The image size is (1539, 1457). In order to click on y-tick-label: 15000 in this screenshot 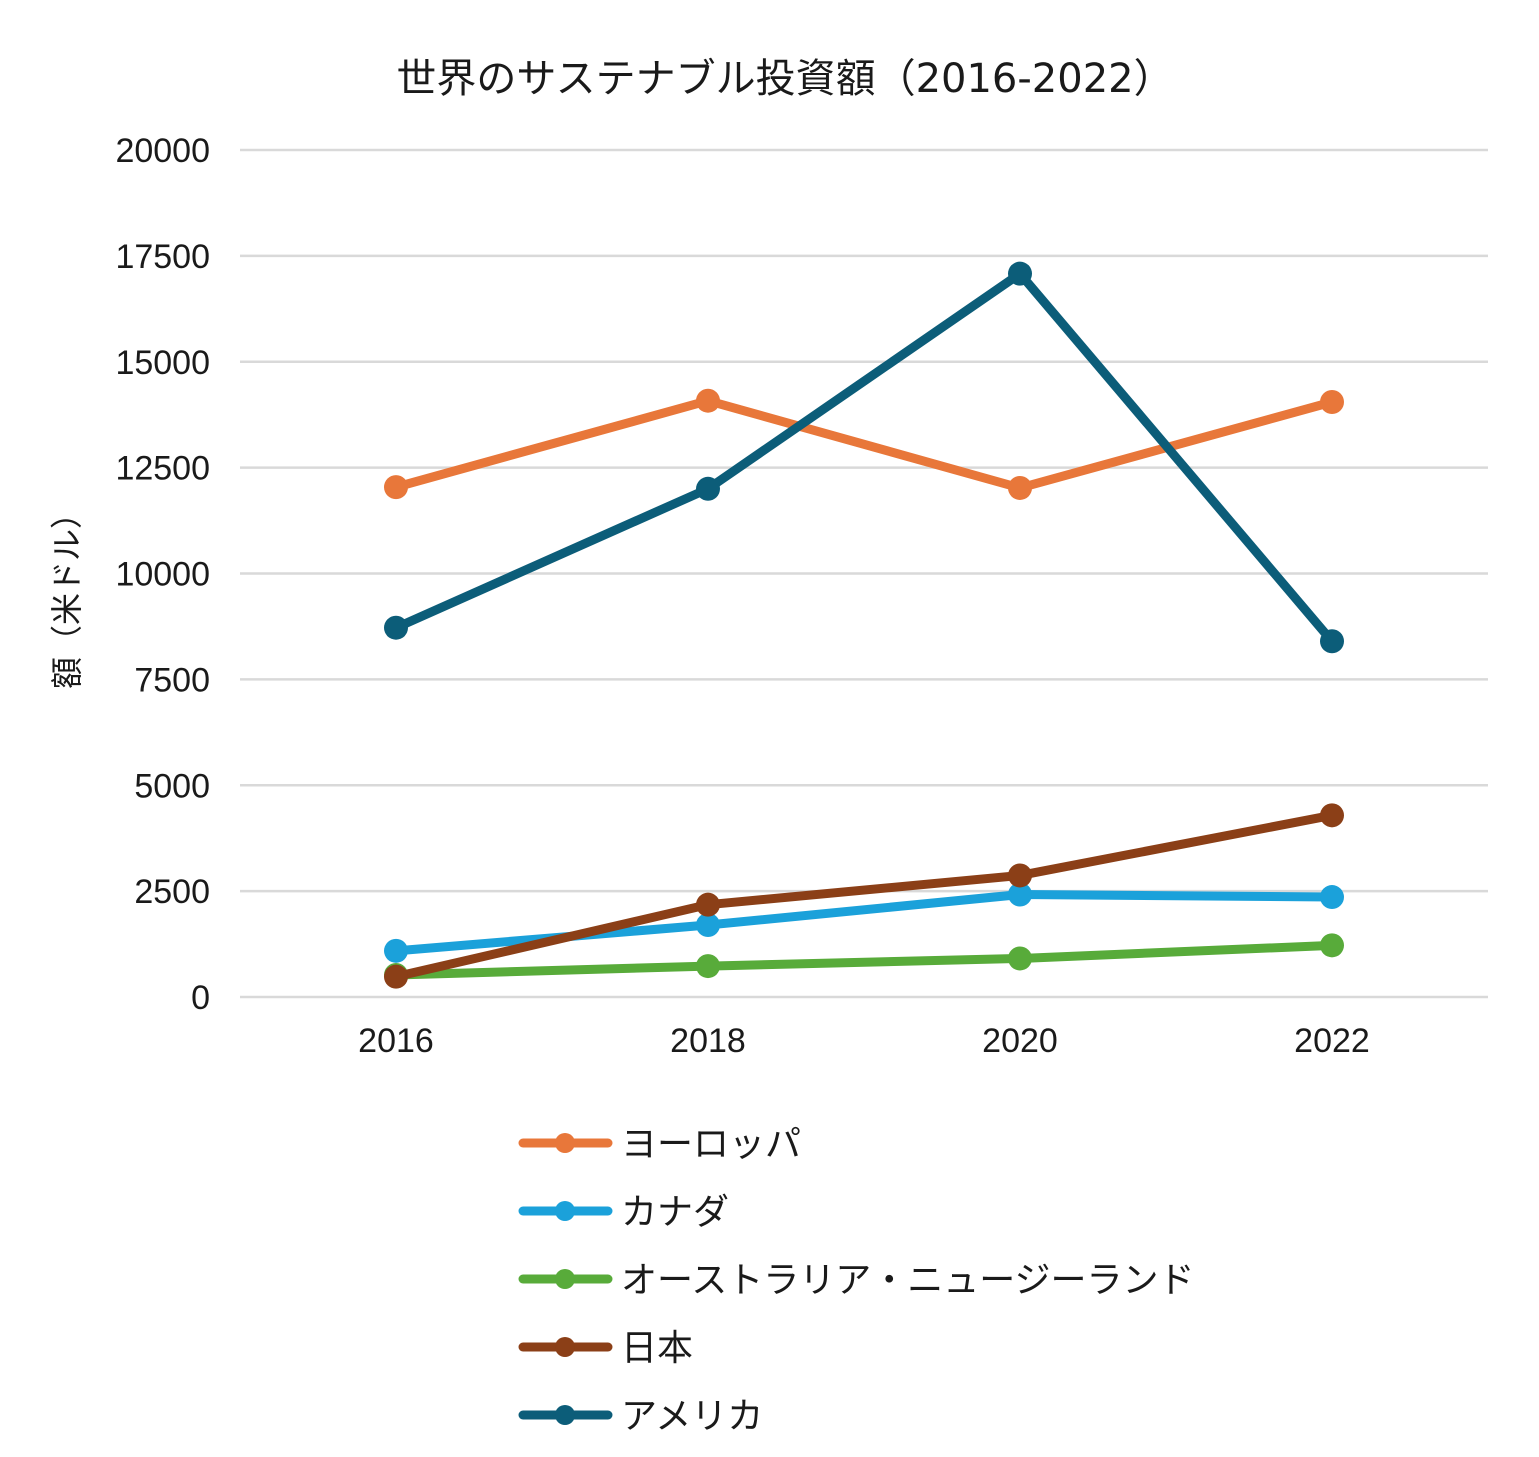, I will do `click(162, 363)`.